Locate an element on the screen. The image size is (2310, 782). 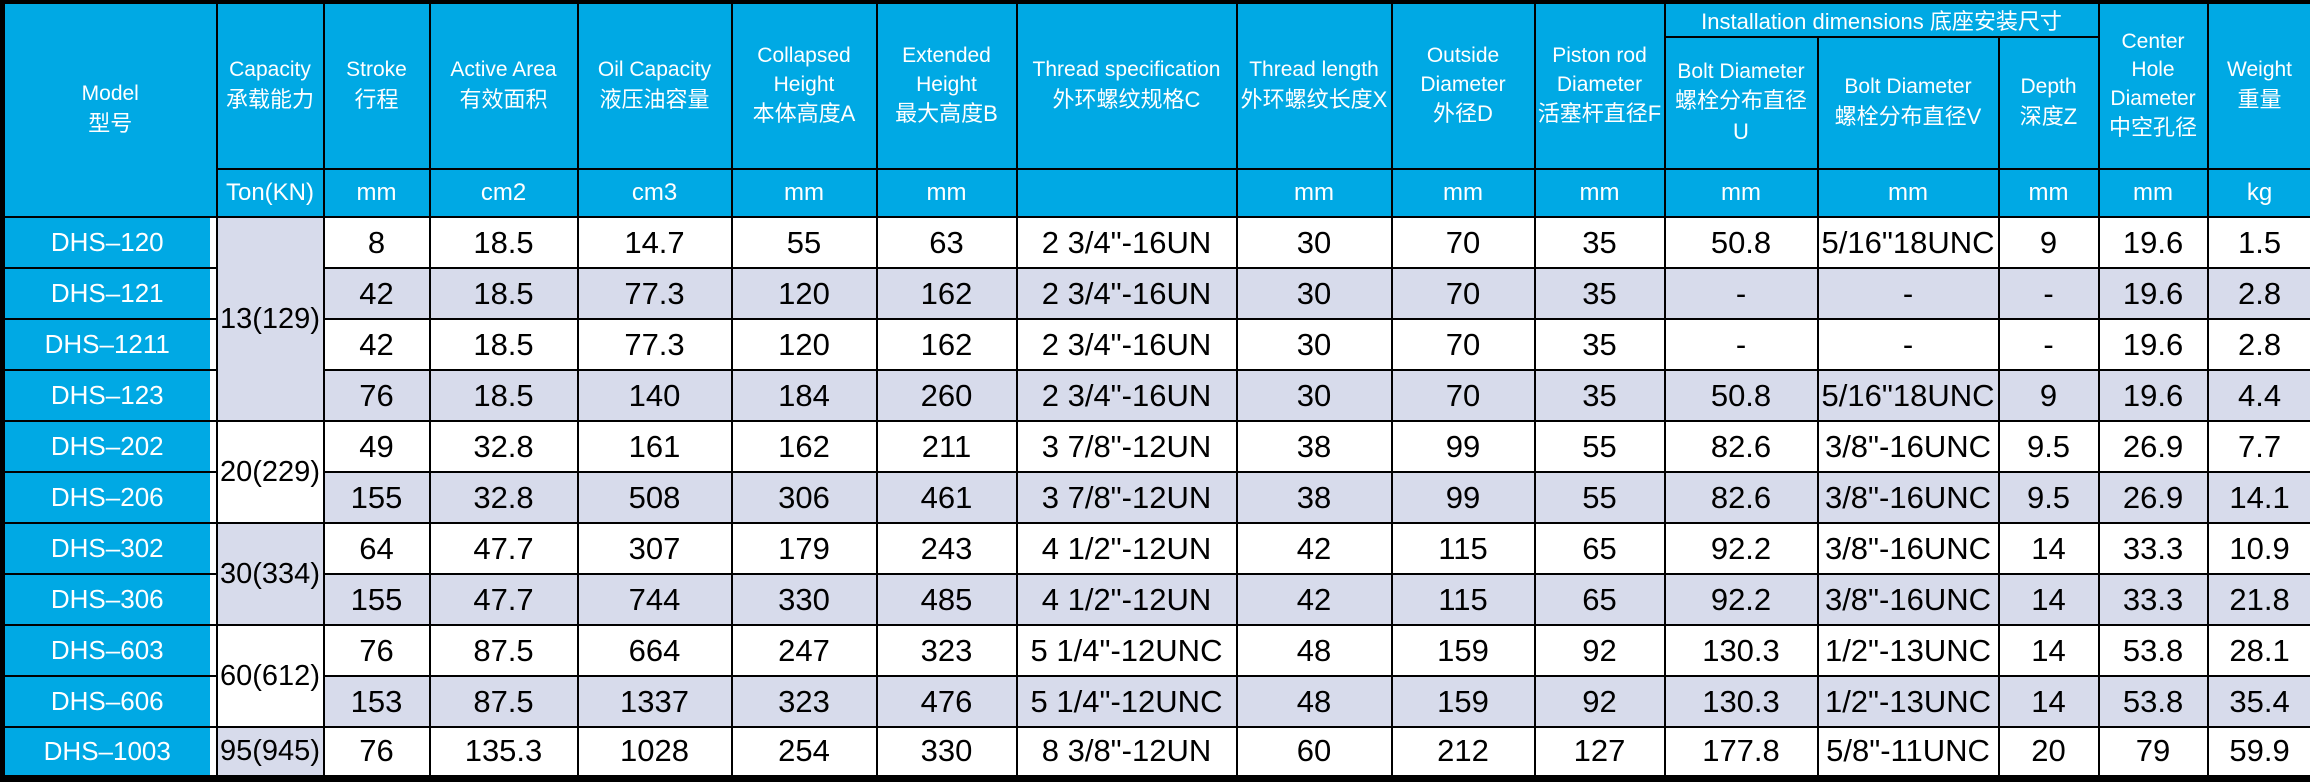
cell-extended-height: 461 is located at coordinates (947, 497).